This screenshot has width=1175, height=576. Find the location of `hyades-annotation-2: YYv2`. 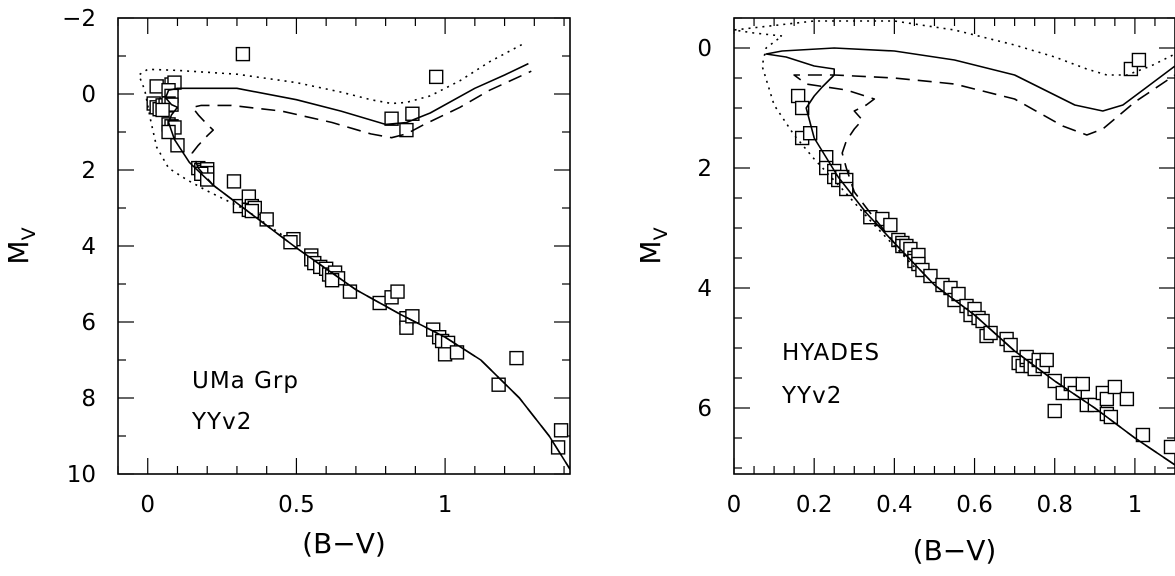

hyades-annotation-2: YYv2 is located at coordinates (811, 396).